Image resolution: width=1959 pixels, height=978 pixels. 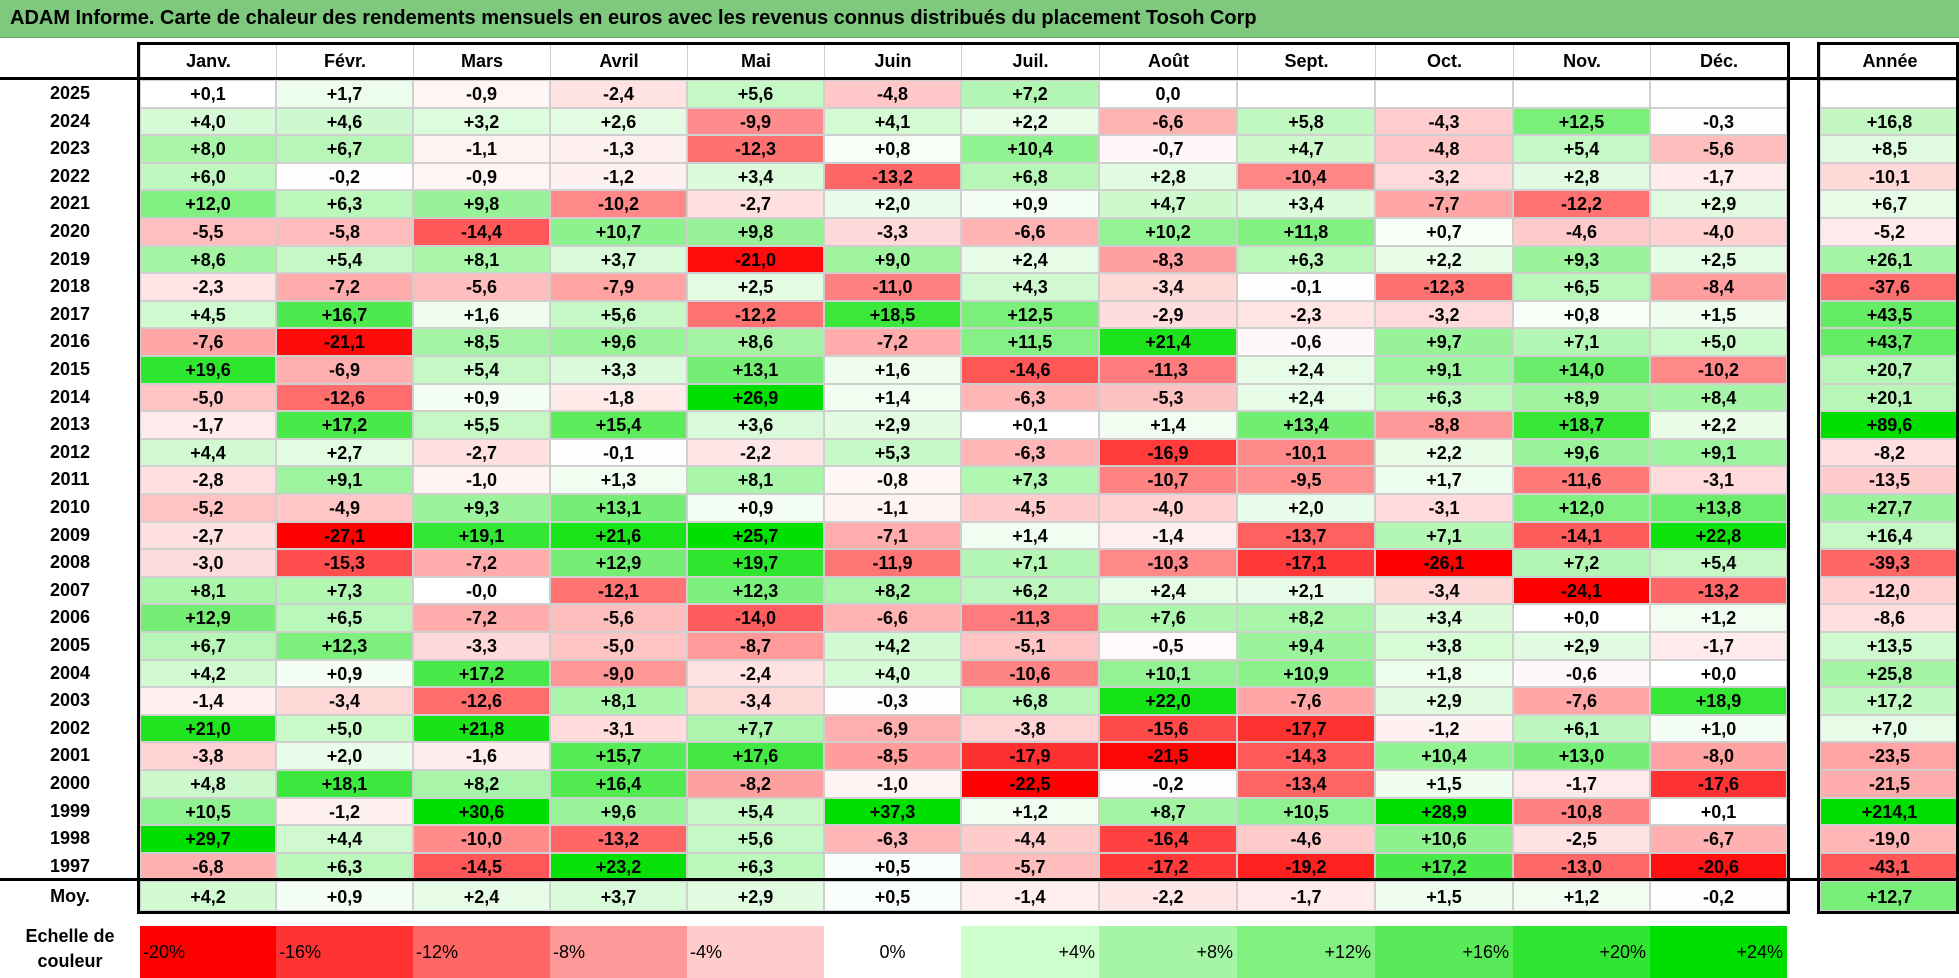 I want to click on heatmap-cell: -22,5, so click(x=1030, y=784).